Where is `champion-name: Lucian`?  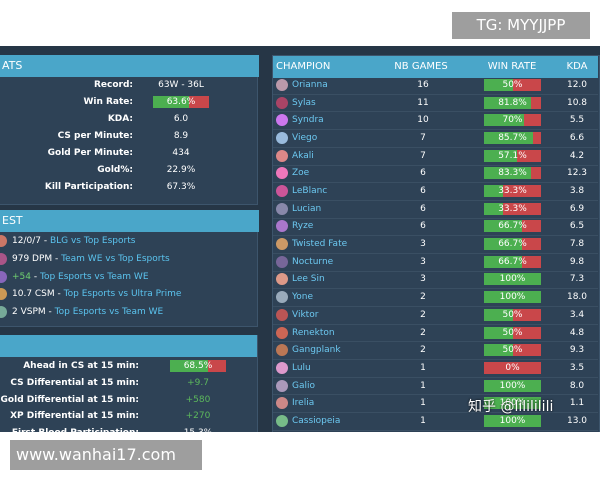
champion-name: Lucian is located at coordinates (307, 208).